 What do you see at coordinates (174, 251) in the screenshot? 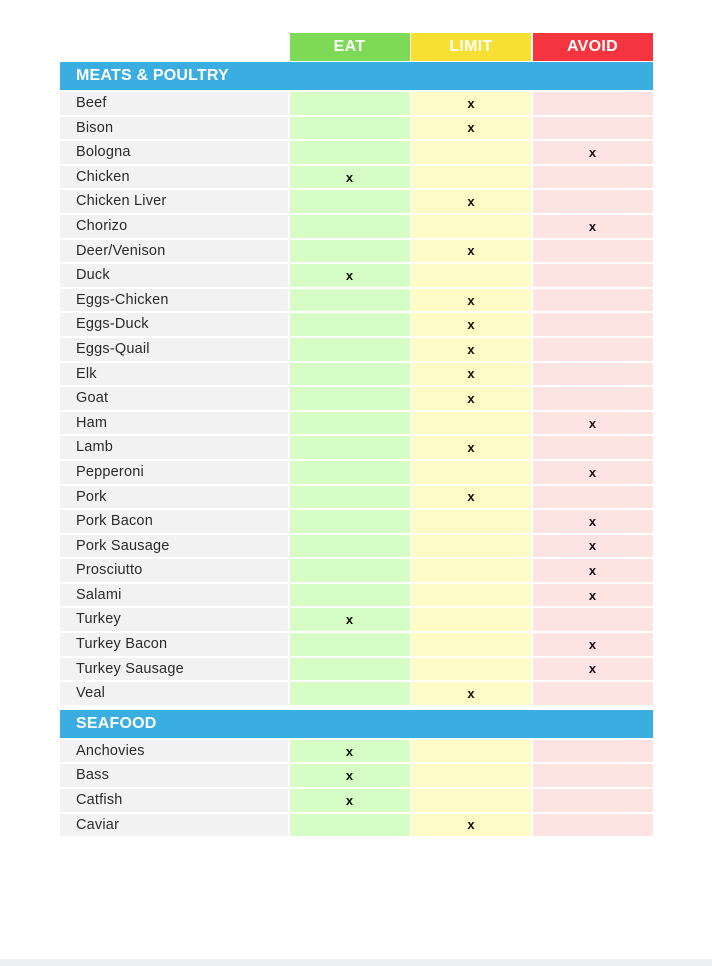
I see `food-name: Deer/Venison` at bounding box center [174, 251].